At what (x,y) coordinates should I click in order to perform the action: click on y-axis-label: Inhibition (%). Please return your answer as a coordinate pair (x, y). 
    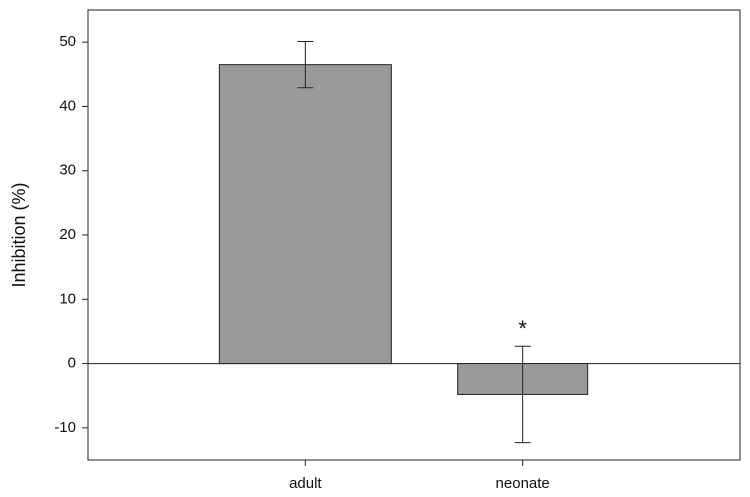
    Looking at the image, I should click on (19, 234).